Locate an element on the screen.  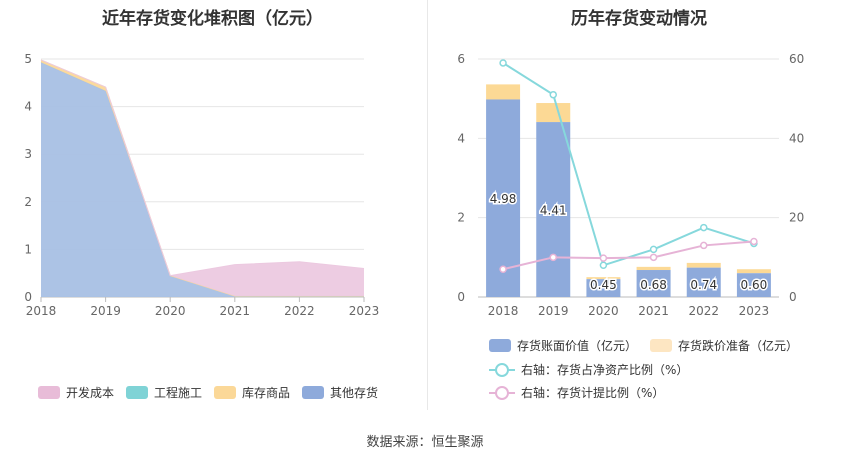
bar-data-label: 0.60 is located at coordinates (754, 285).